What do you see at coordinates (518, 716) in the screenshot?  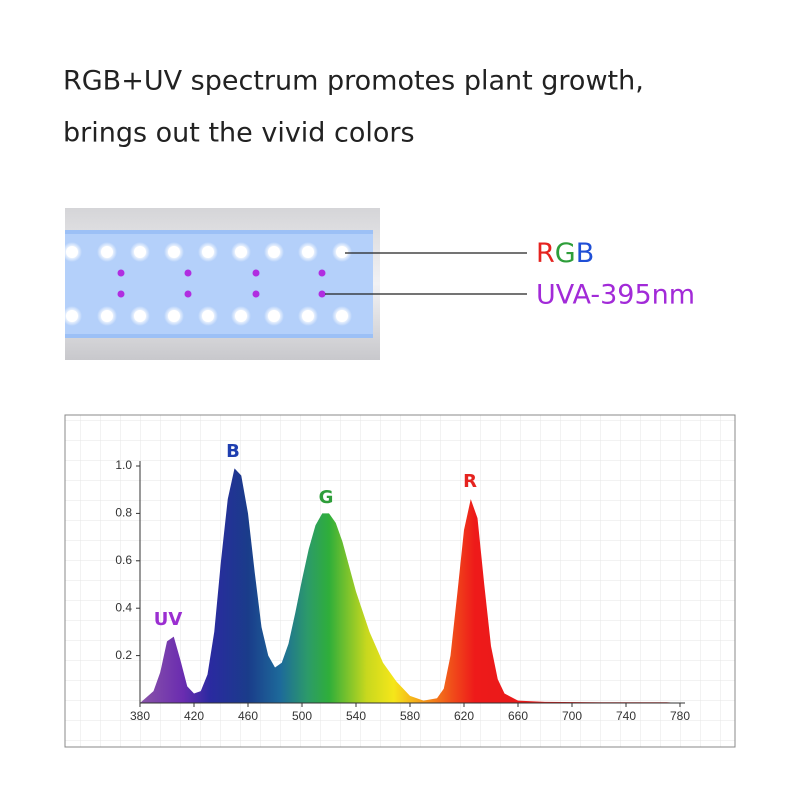 I see `x-tick-label: 660` at bounding box center [518, 716].